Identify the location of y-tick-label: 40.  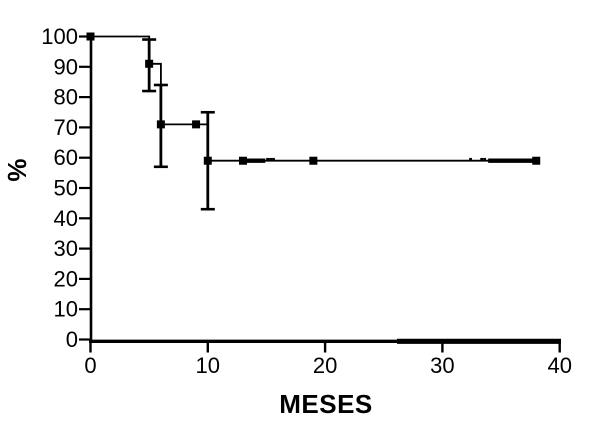
(66, 218).